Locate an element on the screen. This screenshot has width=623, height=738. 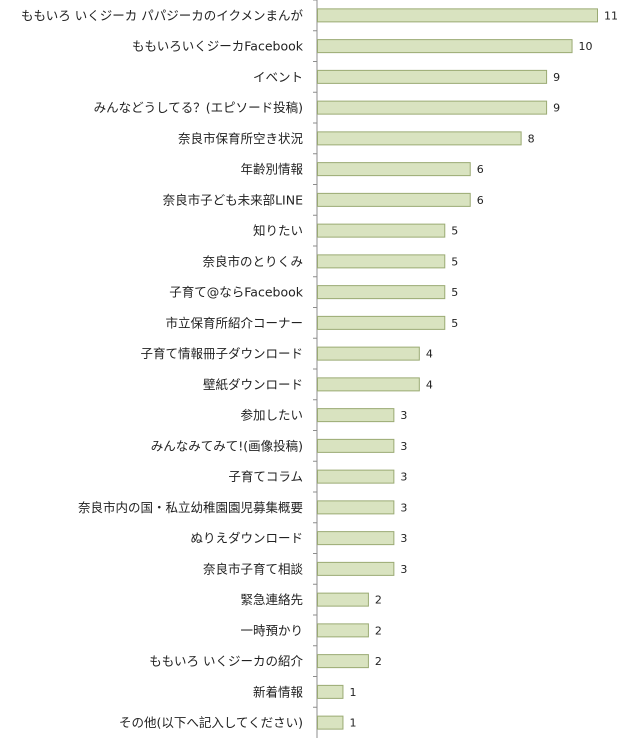
category-label: 緊急連絡先 is located at coordinates (271, 599).